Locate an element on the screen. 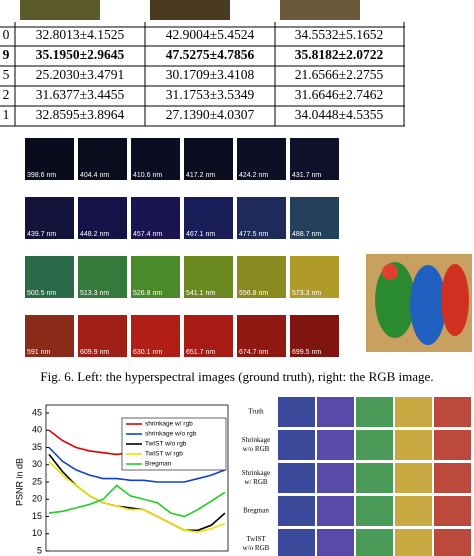  table-cell: 9 is located at coordinates (6, 54).